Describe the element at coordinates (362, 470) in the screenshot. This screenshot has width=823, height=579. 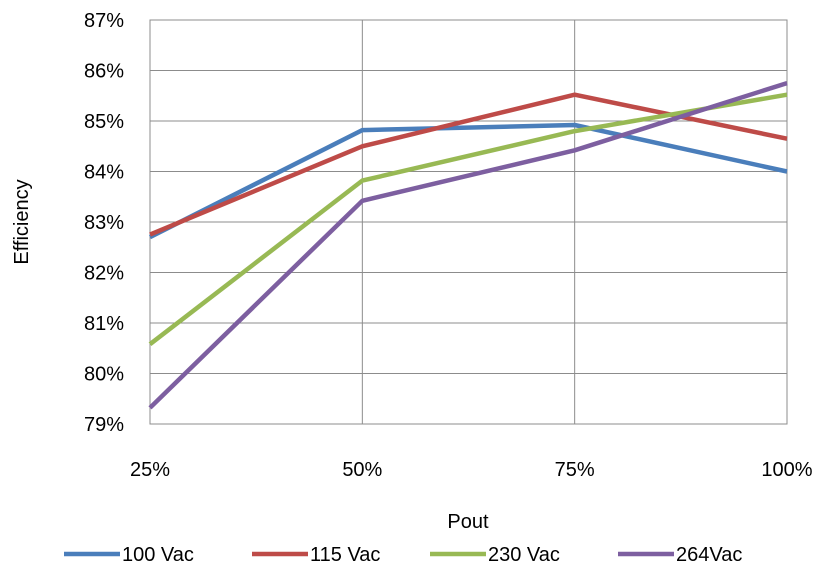
I see `x-tick-label: 50%` at that location.